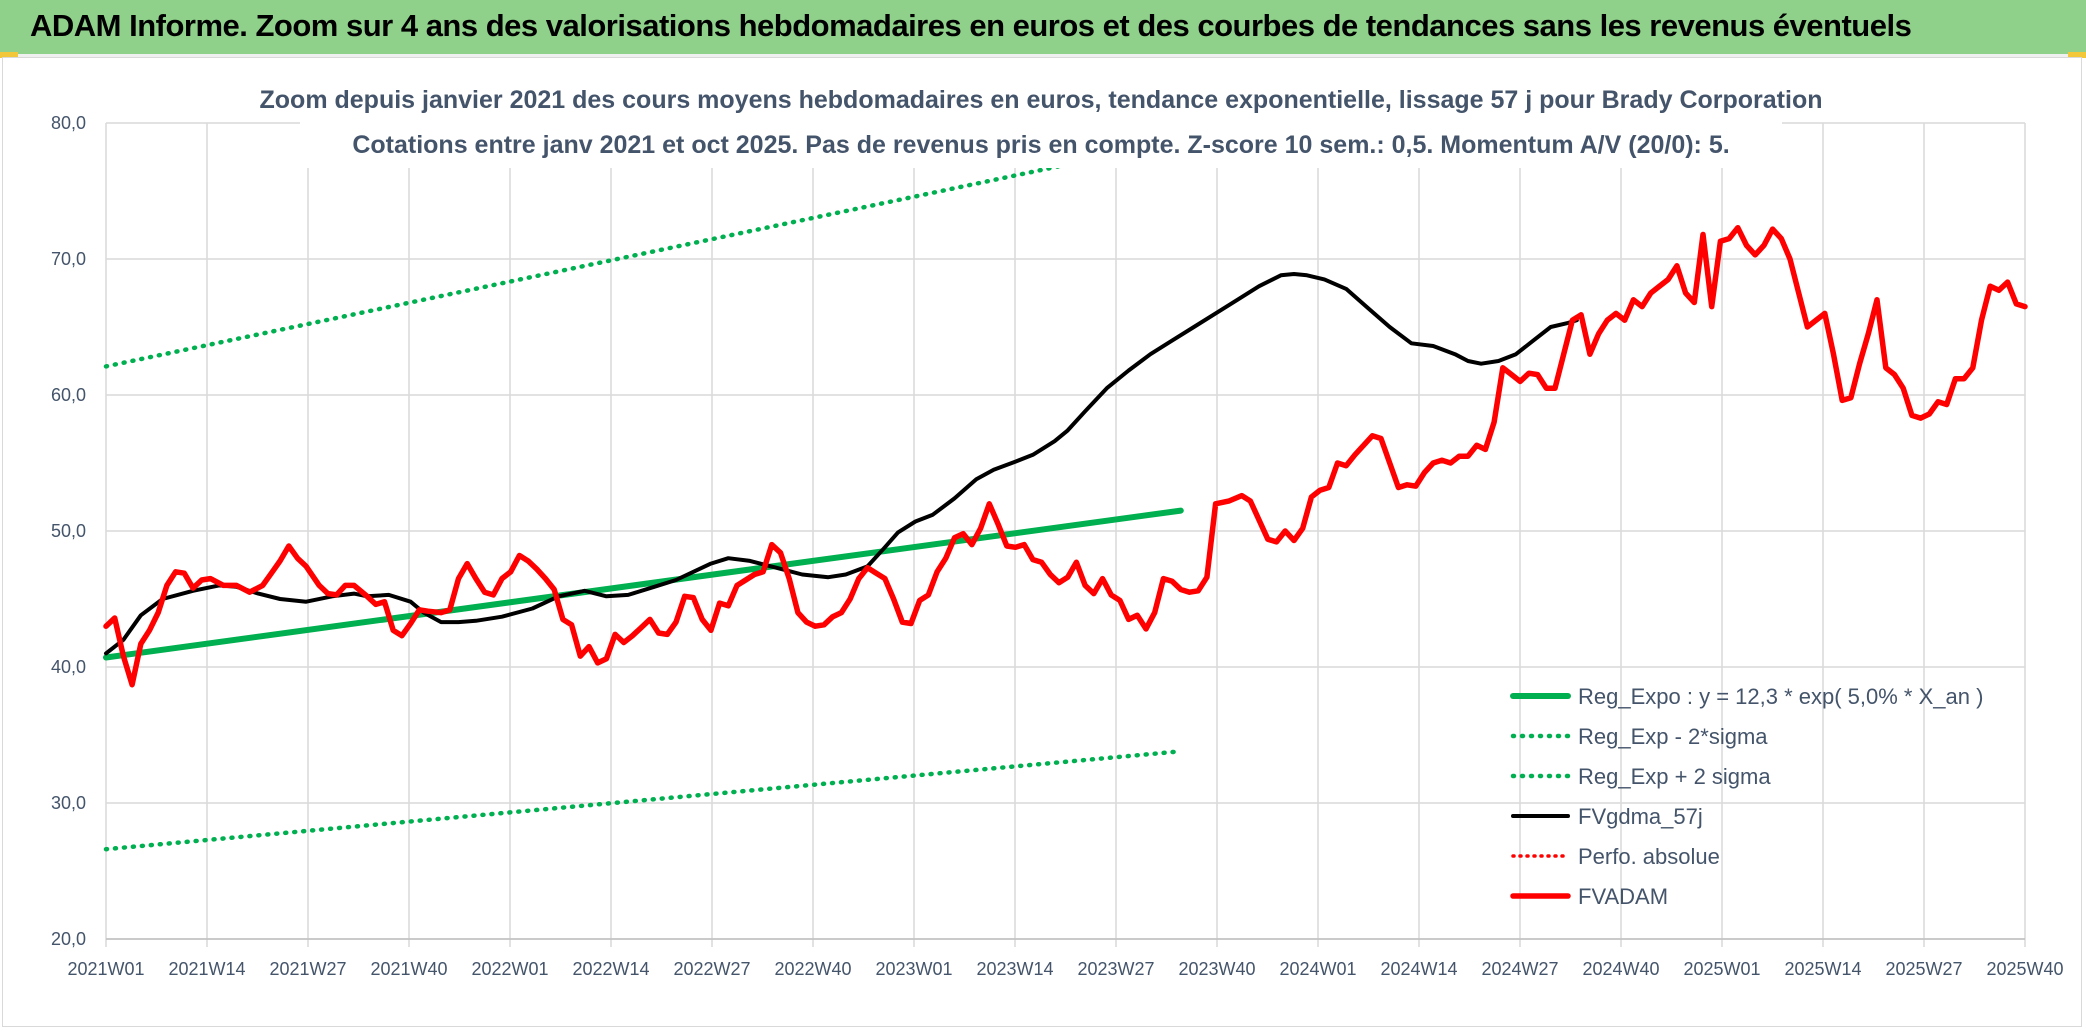 The image size is (2086, 1031). Describe the element at coordinates (2024, 969) in the screenshot. I see `x-tick-label: 2025W40` at that location.